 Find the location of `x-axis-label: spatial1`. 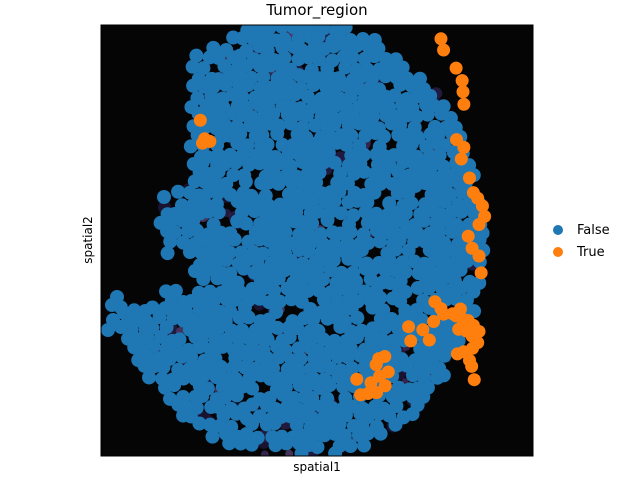

x-axis-label: spatial1 is located at coordinates (317, 467).